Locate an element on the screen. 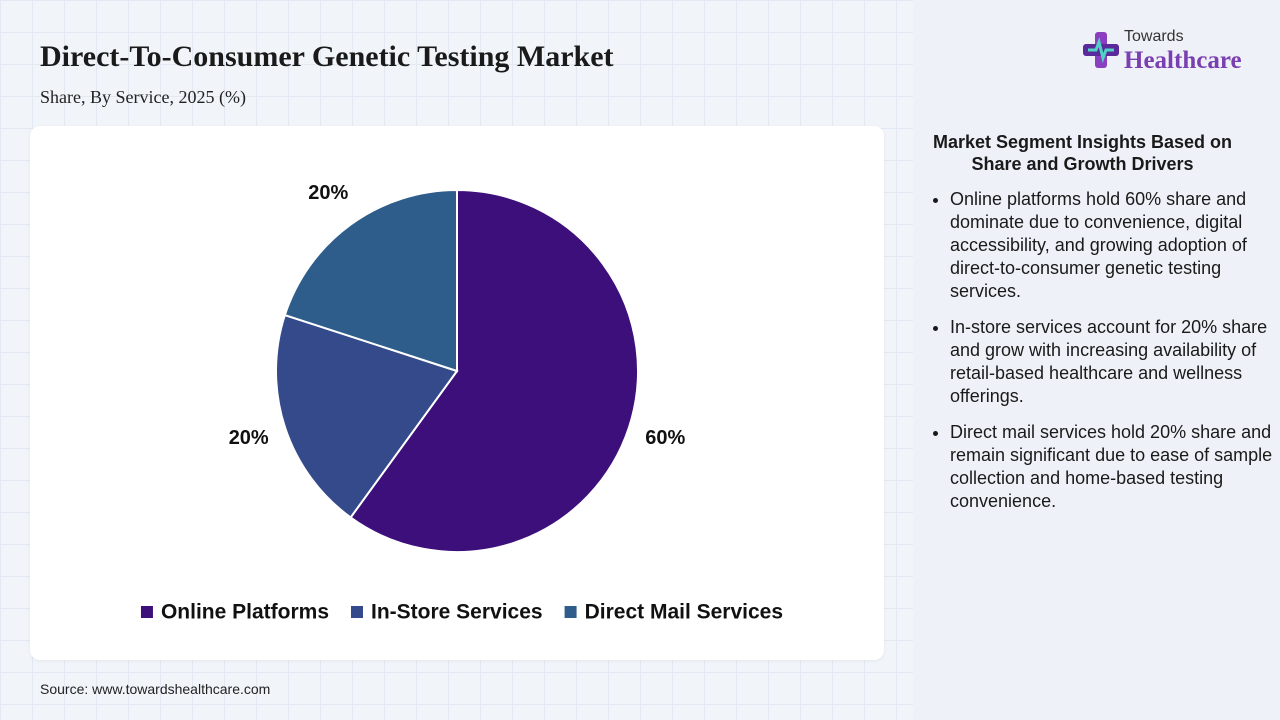 Image resolution: width=1280 pixels, height=720 pixels. logo-text: Towards is located at coordinates (1154, 36).